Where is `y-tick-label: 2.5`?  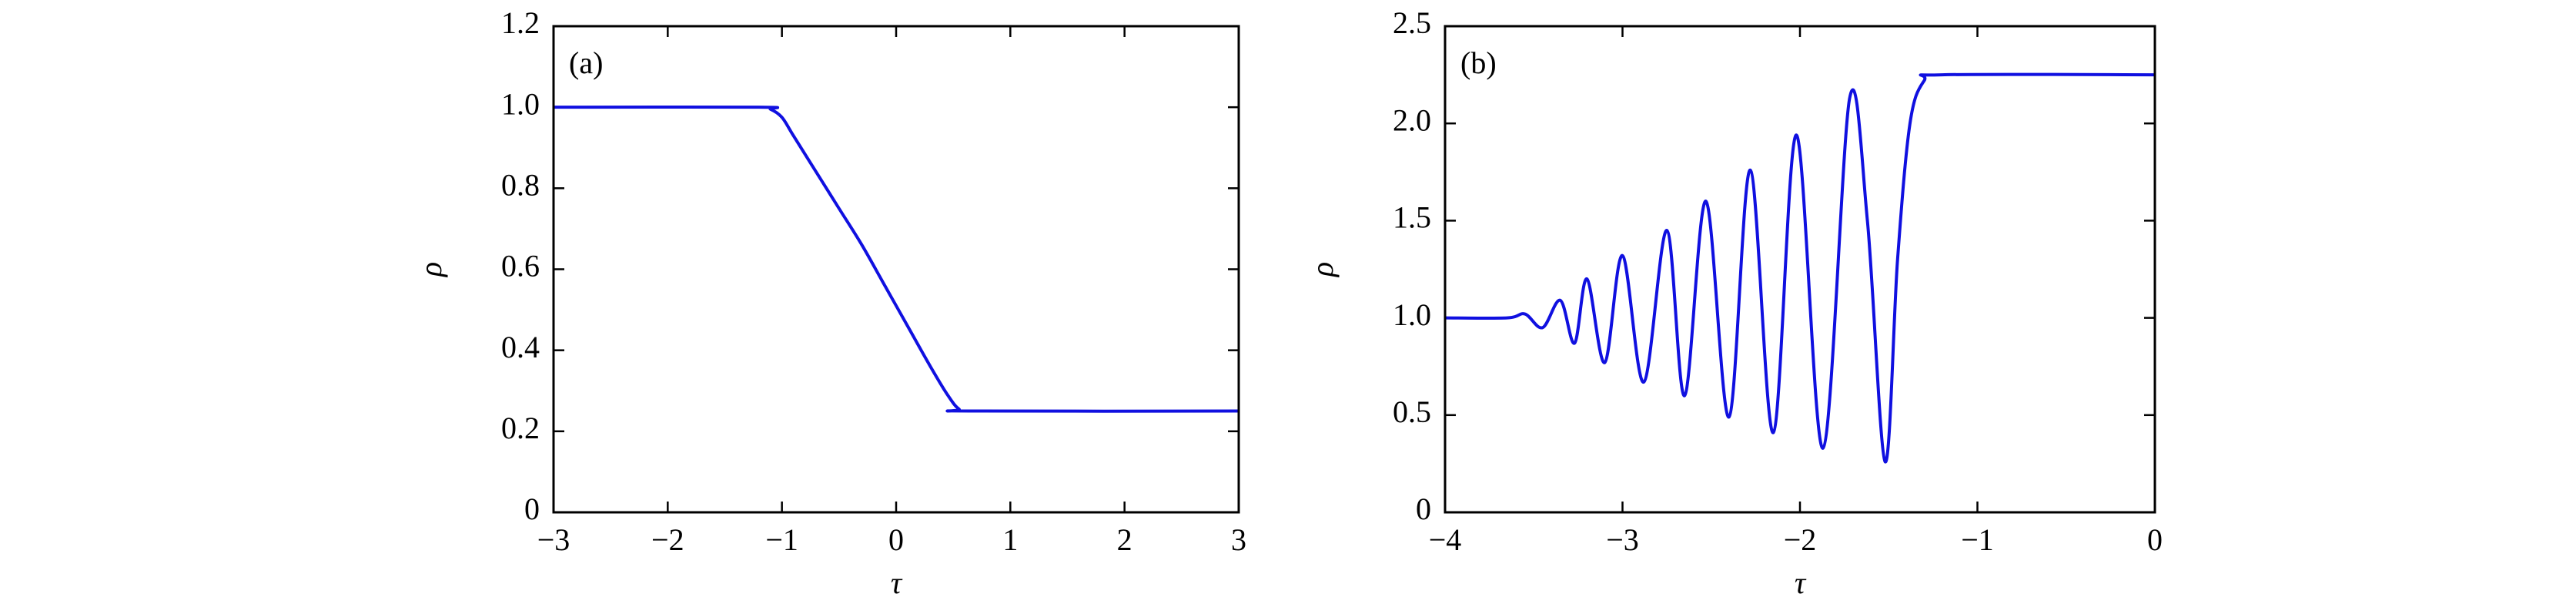 y-tick-label: 2.5 is located at coordinates (1412, 22).